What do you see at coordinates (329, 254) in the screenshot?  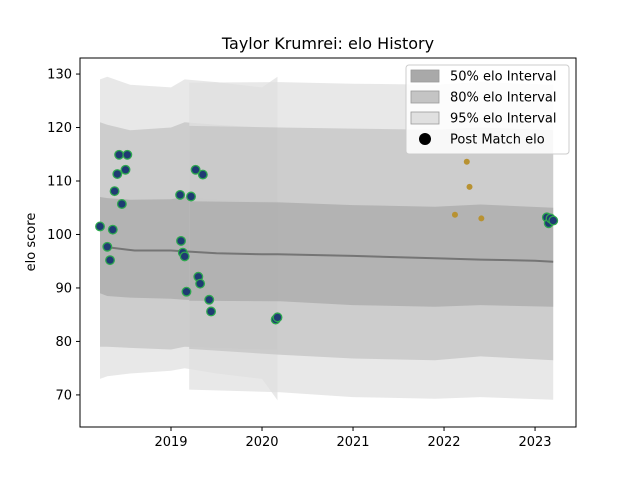 I see `mean-elo-line` at bounding box center [329, 254].